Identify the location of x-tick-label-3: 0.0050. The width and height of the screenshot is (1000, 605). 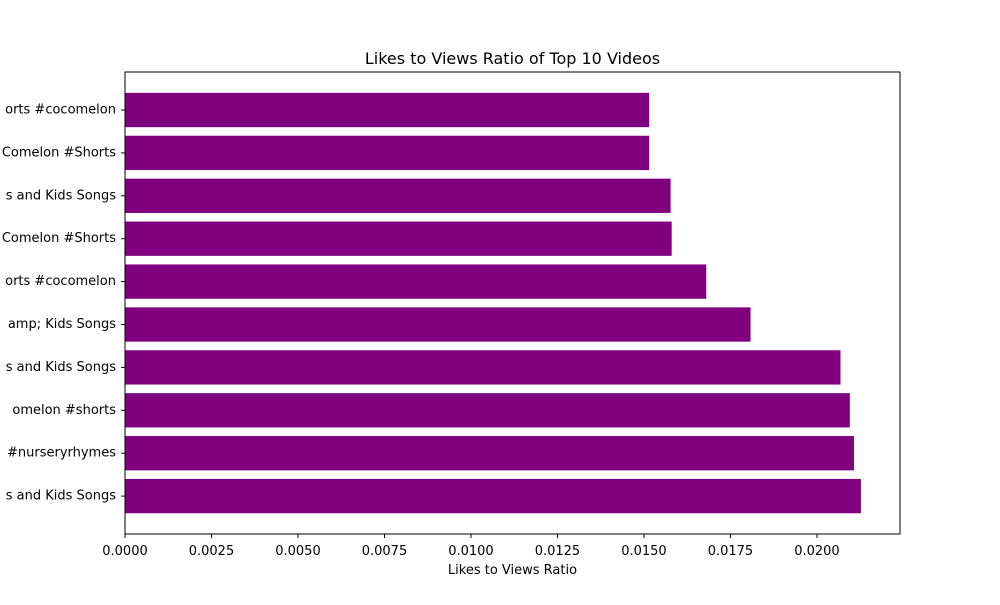
(298, 551).